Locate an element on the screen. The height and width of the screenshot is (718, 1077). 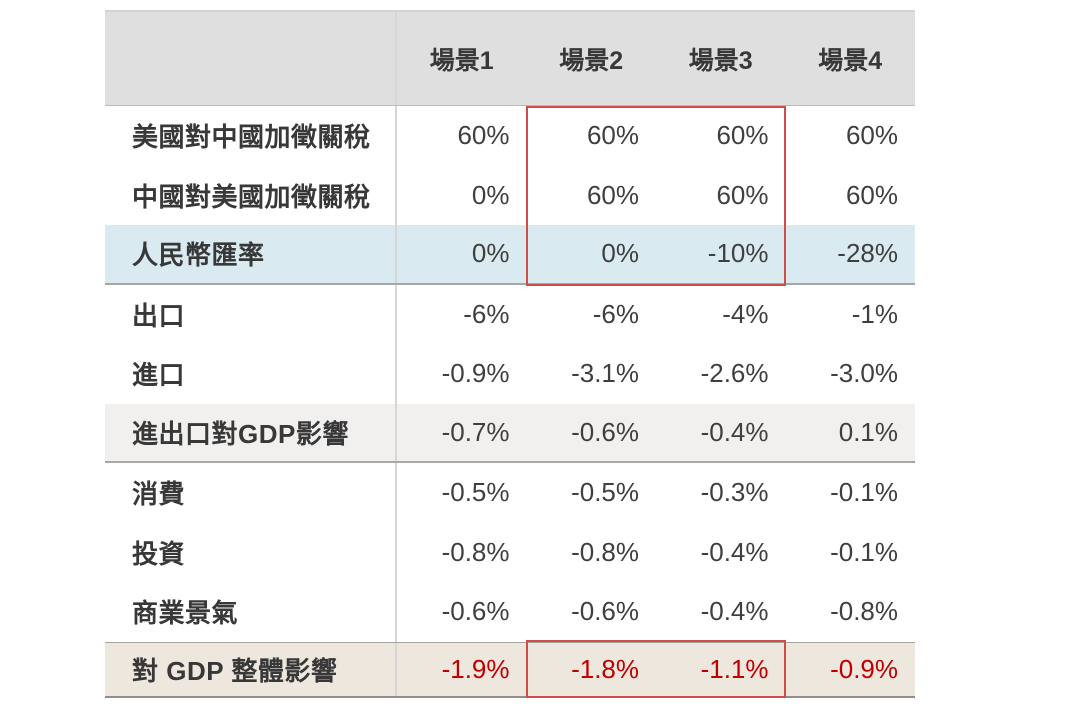
column-header-scenario-3: 場景3 is located at coordinates (720, 60).